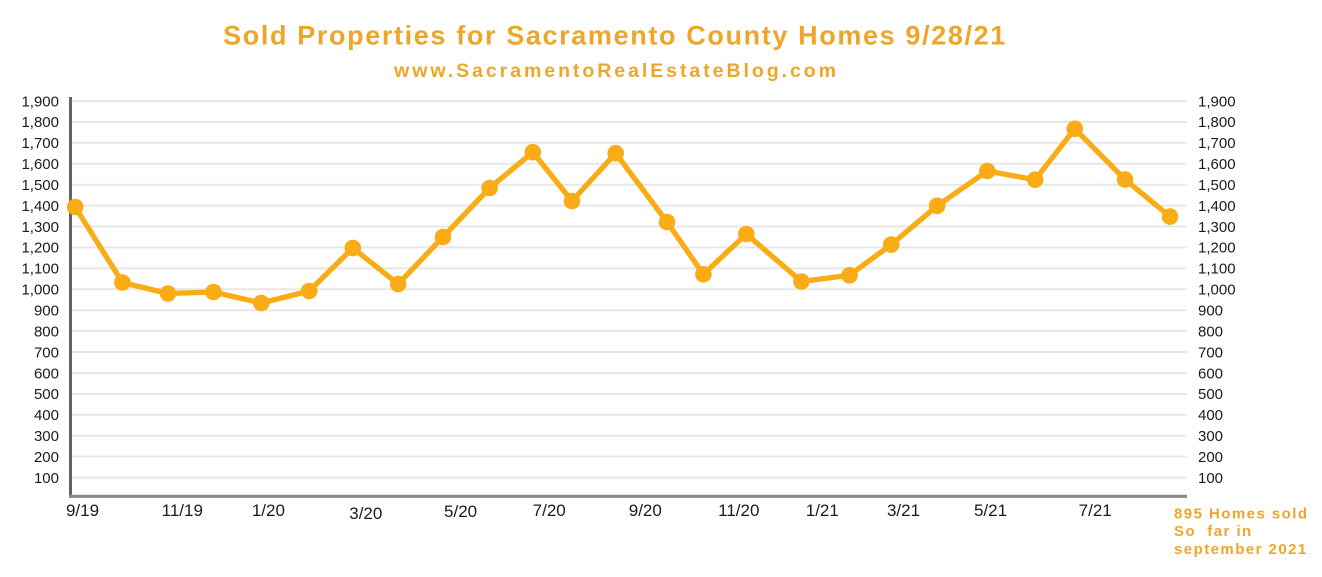  Describe the element at coordinates (1241, 549) in the screenshot. I see `svg-text: september 2021` at that location.